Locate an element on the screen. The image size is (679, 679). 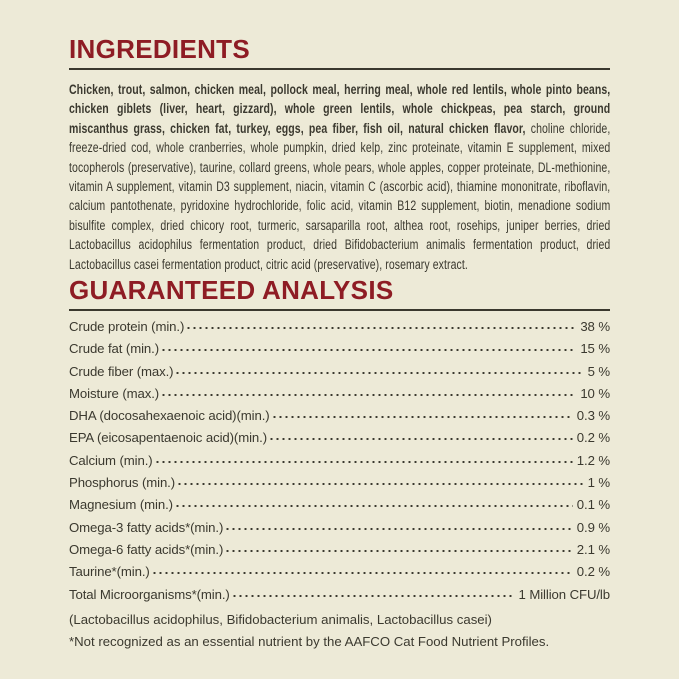
row-label: Magnesium (min.) is located at coordinates (121, 505).